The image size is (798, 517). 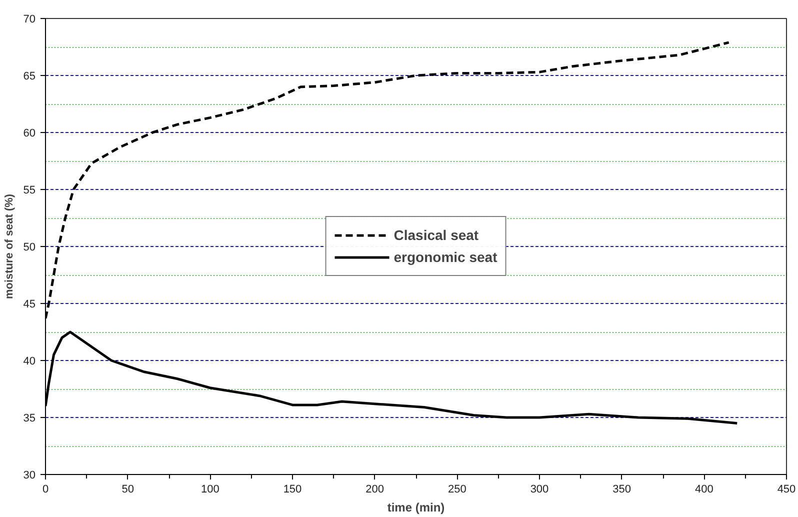 I want to click on x-tick-label: 200, so click(x=375, y=490).